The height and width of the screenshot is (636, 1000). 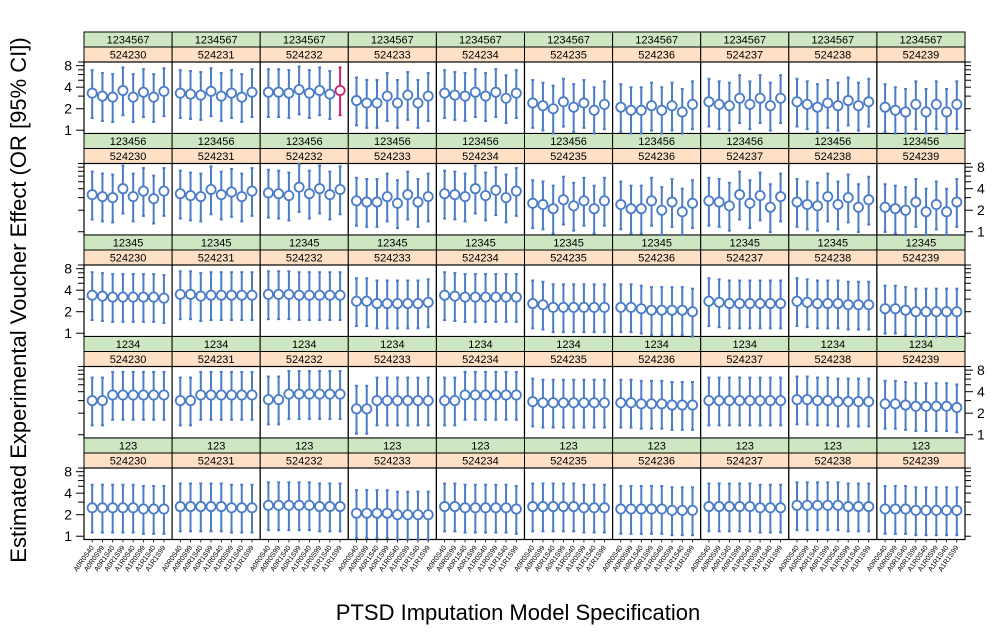 I want to click on column-strip-label: 524237, so click(x=744, y=259).